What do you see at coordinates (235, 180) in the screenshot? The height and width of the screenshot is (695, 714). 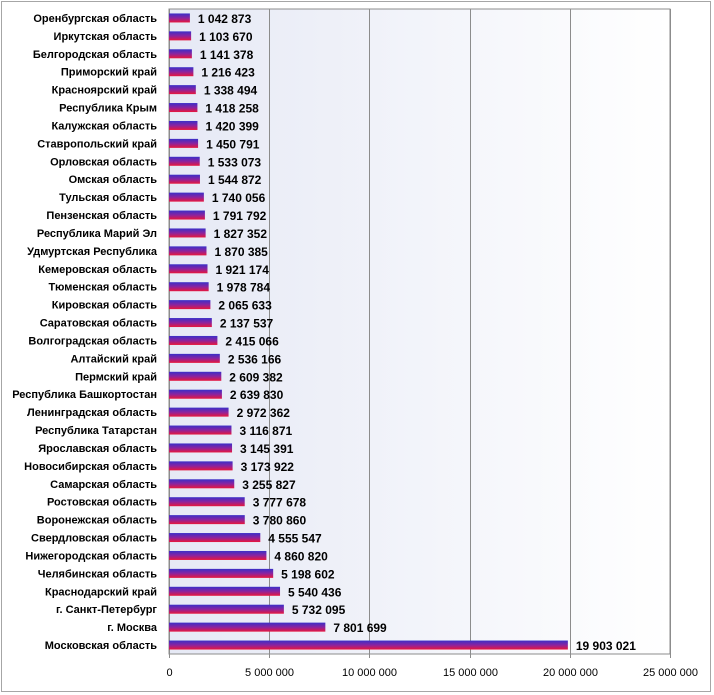 I see `value-label: 1 544 872` at bounding box center [235, 180].